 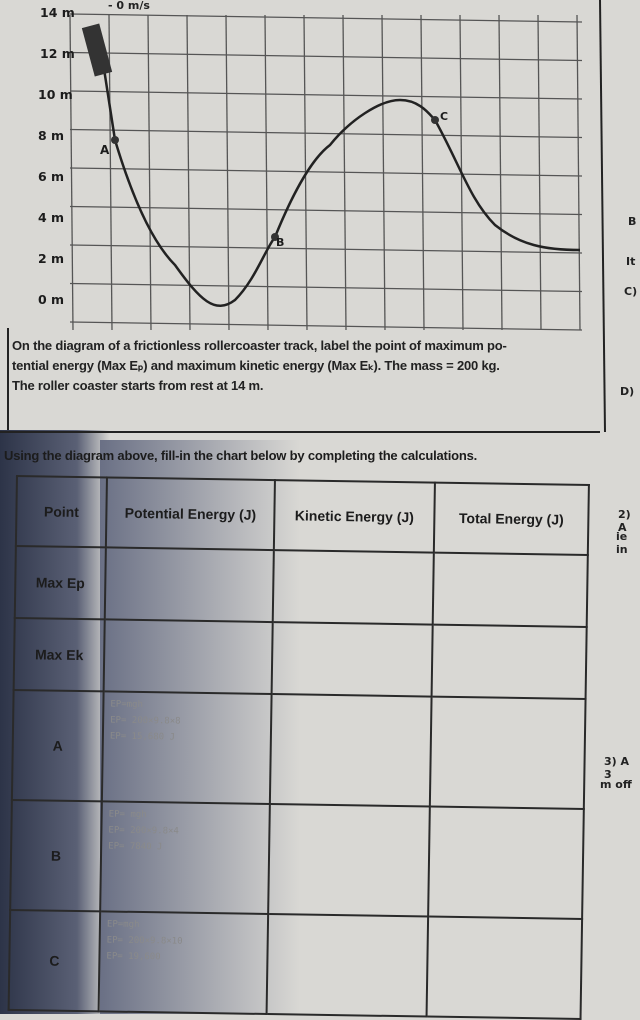 I want to click on handwritten-calc: EP= 15,680 J, so click(x=142, y=737).